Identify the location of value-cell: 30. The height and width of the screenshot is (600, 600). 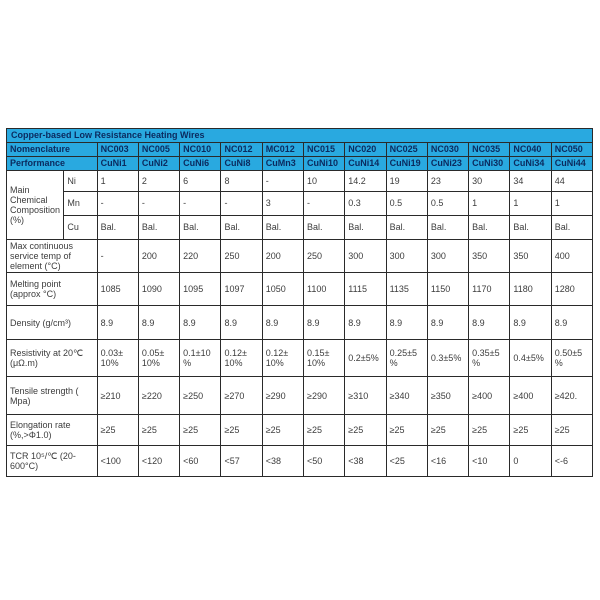
(489, 181).